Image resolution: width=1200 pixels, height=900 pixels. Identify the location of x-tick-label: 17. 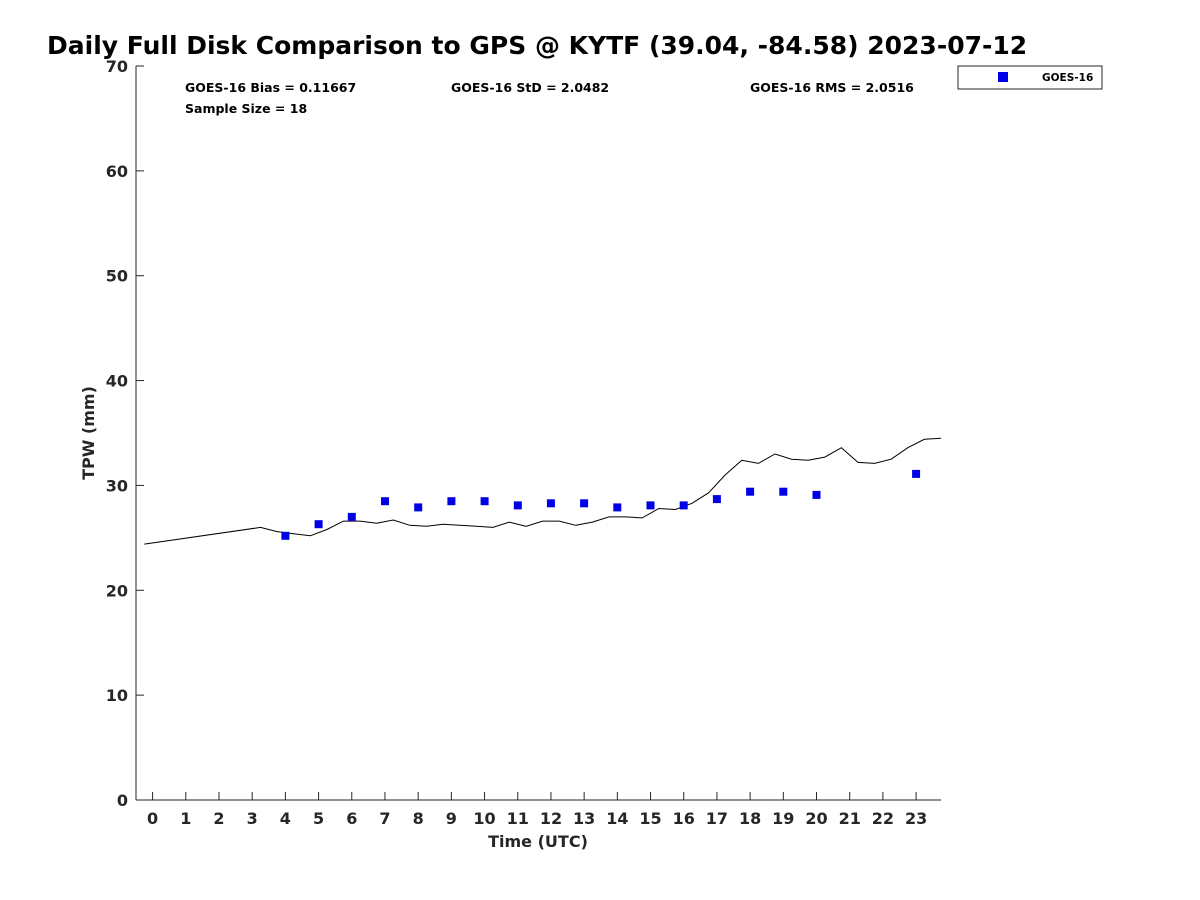
(717, 818).